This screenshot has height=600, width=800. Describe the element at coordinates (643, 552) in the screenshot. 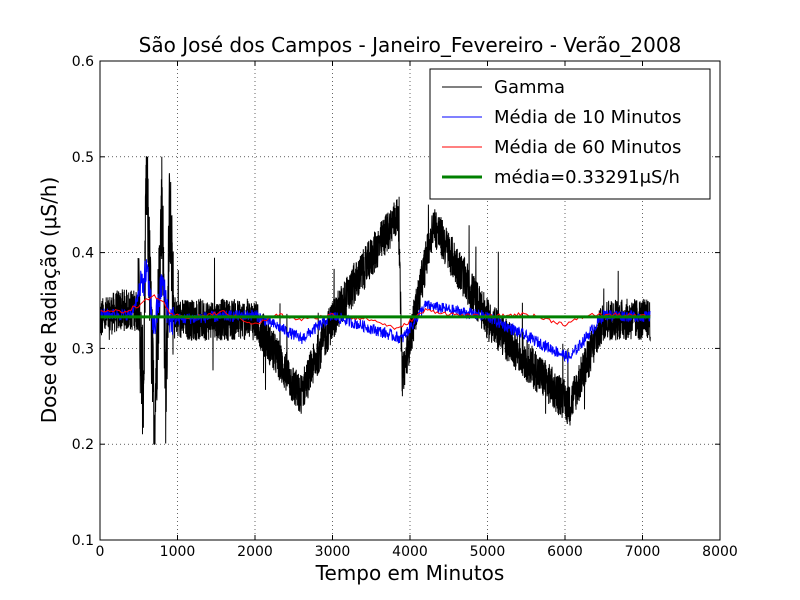

I see `x-tick-label: 7000` at that location.